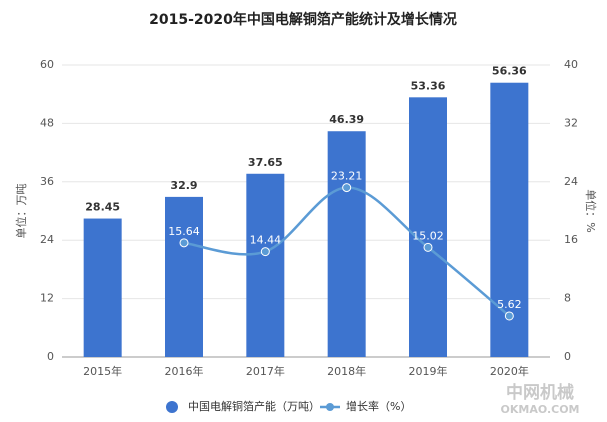 Image resolution: width=607 pixels, height=422 pixels. I want to click on y2-tick-label: 32, so click(571, 122).